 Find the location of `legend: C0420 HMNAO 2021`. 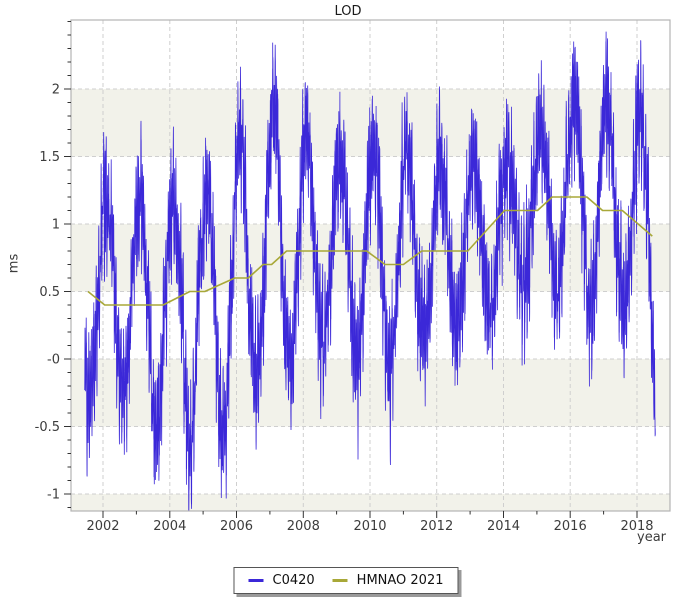

legend: C0420 HMNAO 2021 is located at coordinates (346, 580).